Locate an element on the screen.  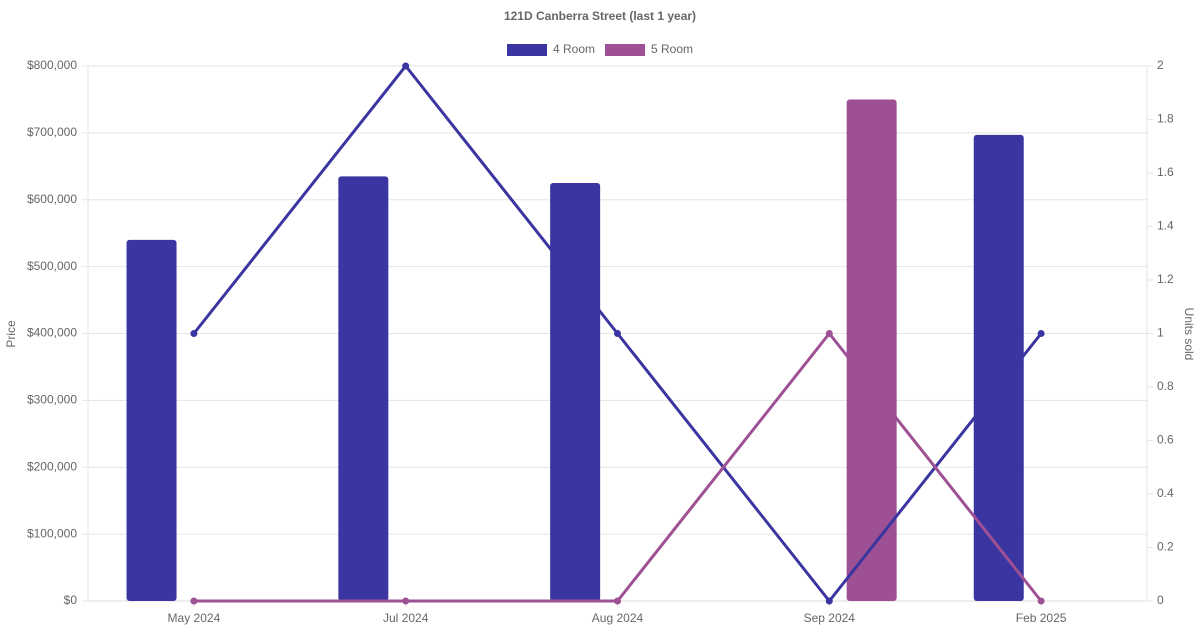
x-tick-label: Aug 2024 is located at coordinates (618, 618).